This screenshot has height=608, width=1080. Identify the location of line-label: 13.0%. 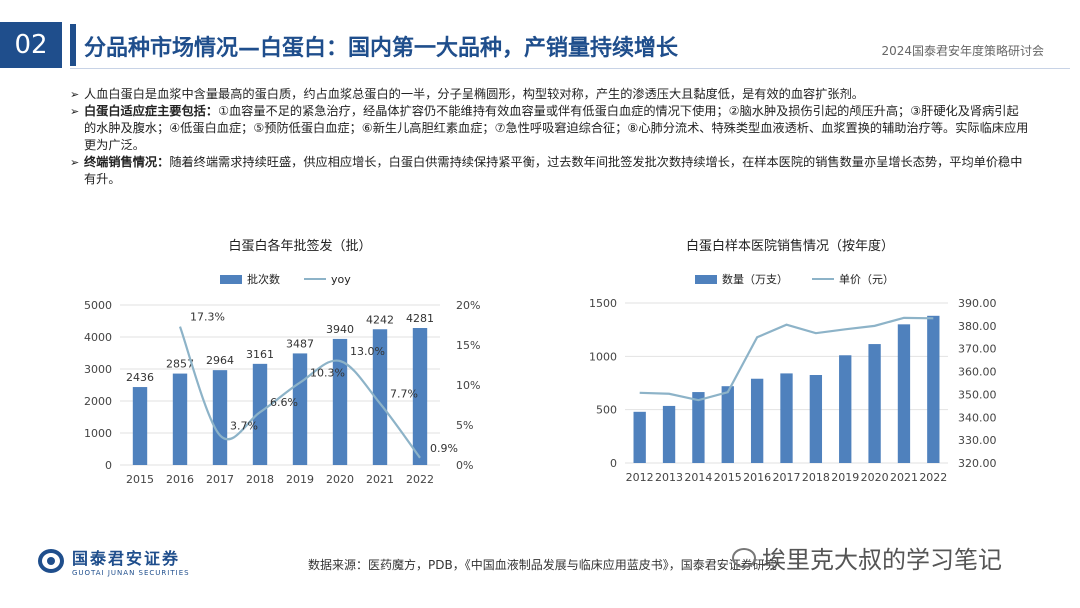
(367, 351).